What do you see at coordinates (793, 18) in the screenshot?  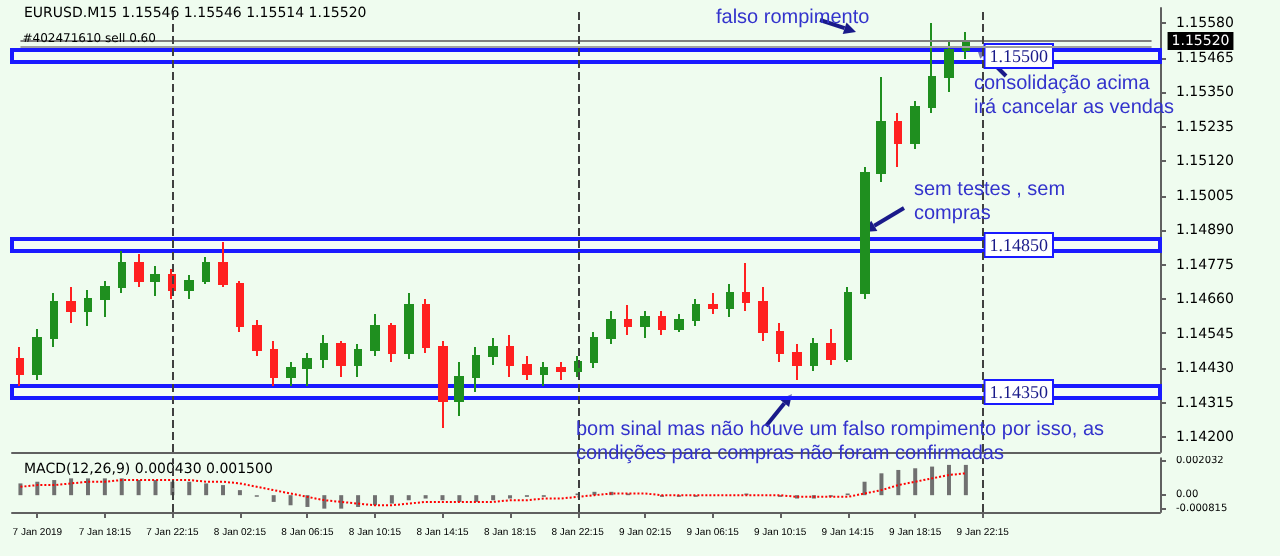 I see `annotation: falso rompimento` at bounding box center [793, 18].